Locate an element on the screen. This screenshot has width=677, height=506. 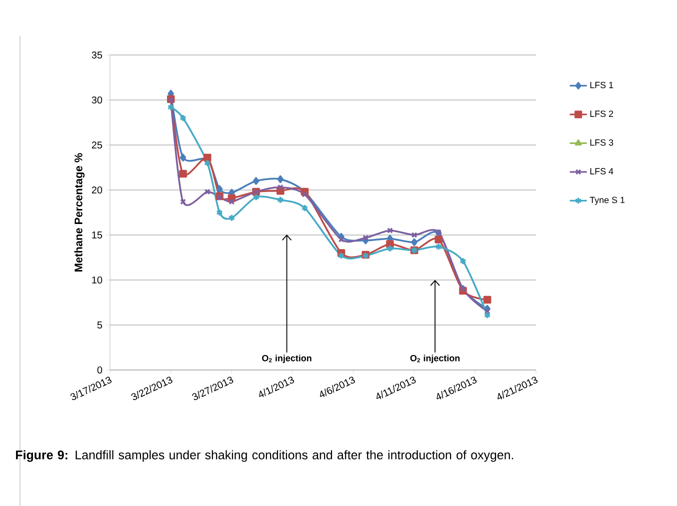
y-tick-label: 10 is located at coordinates (97, 280).